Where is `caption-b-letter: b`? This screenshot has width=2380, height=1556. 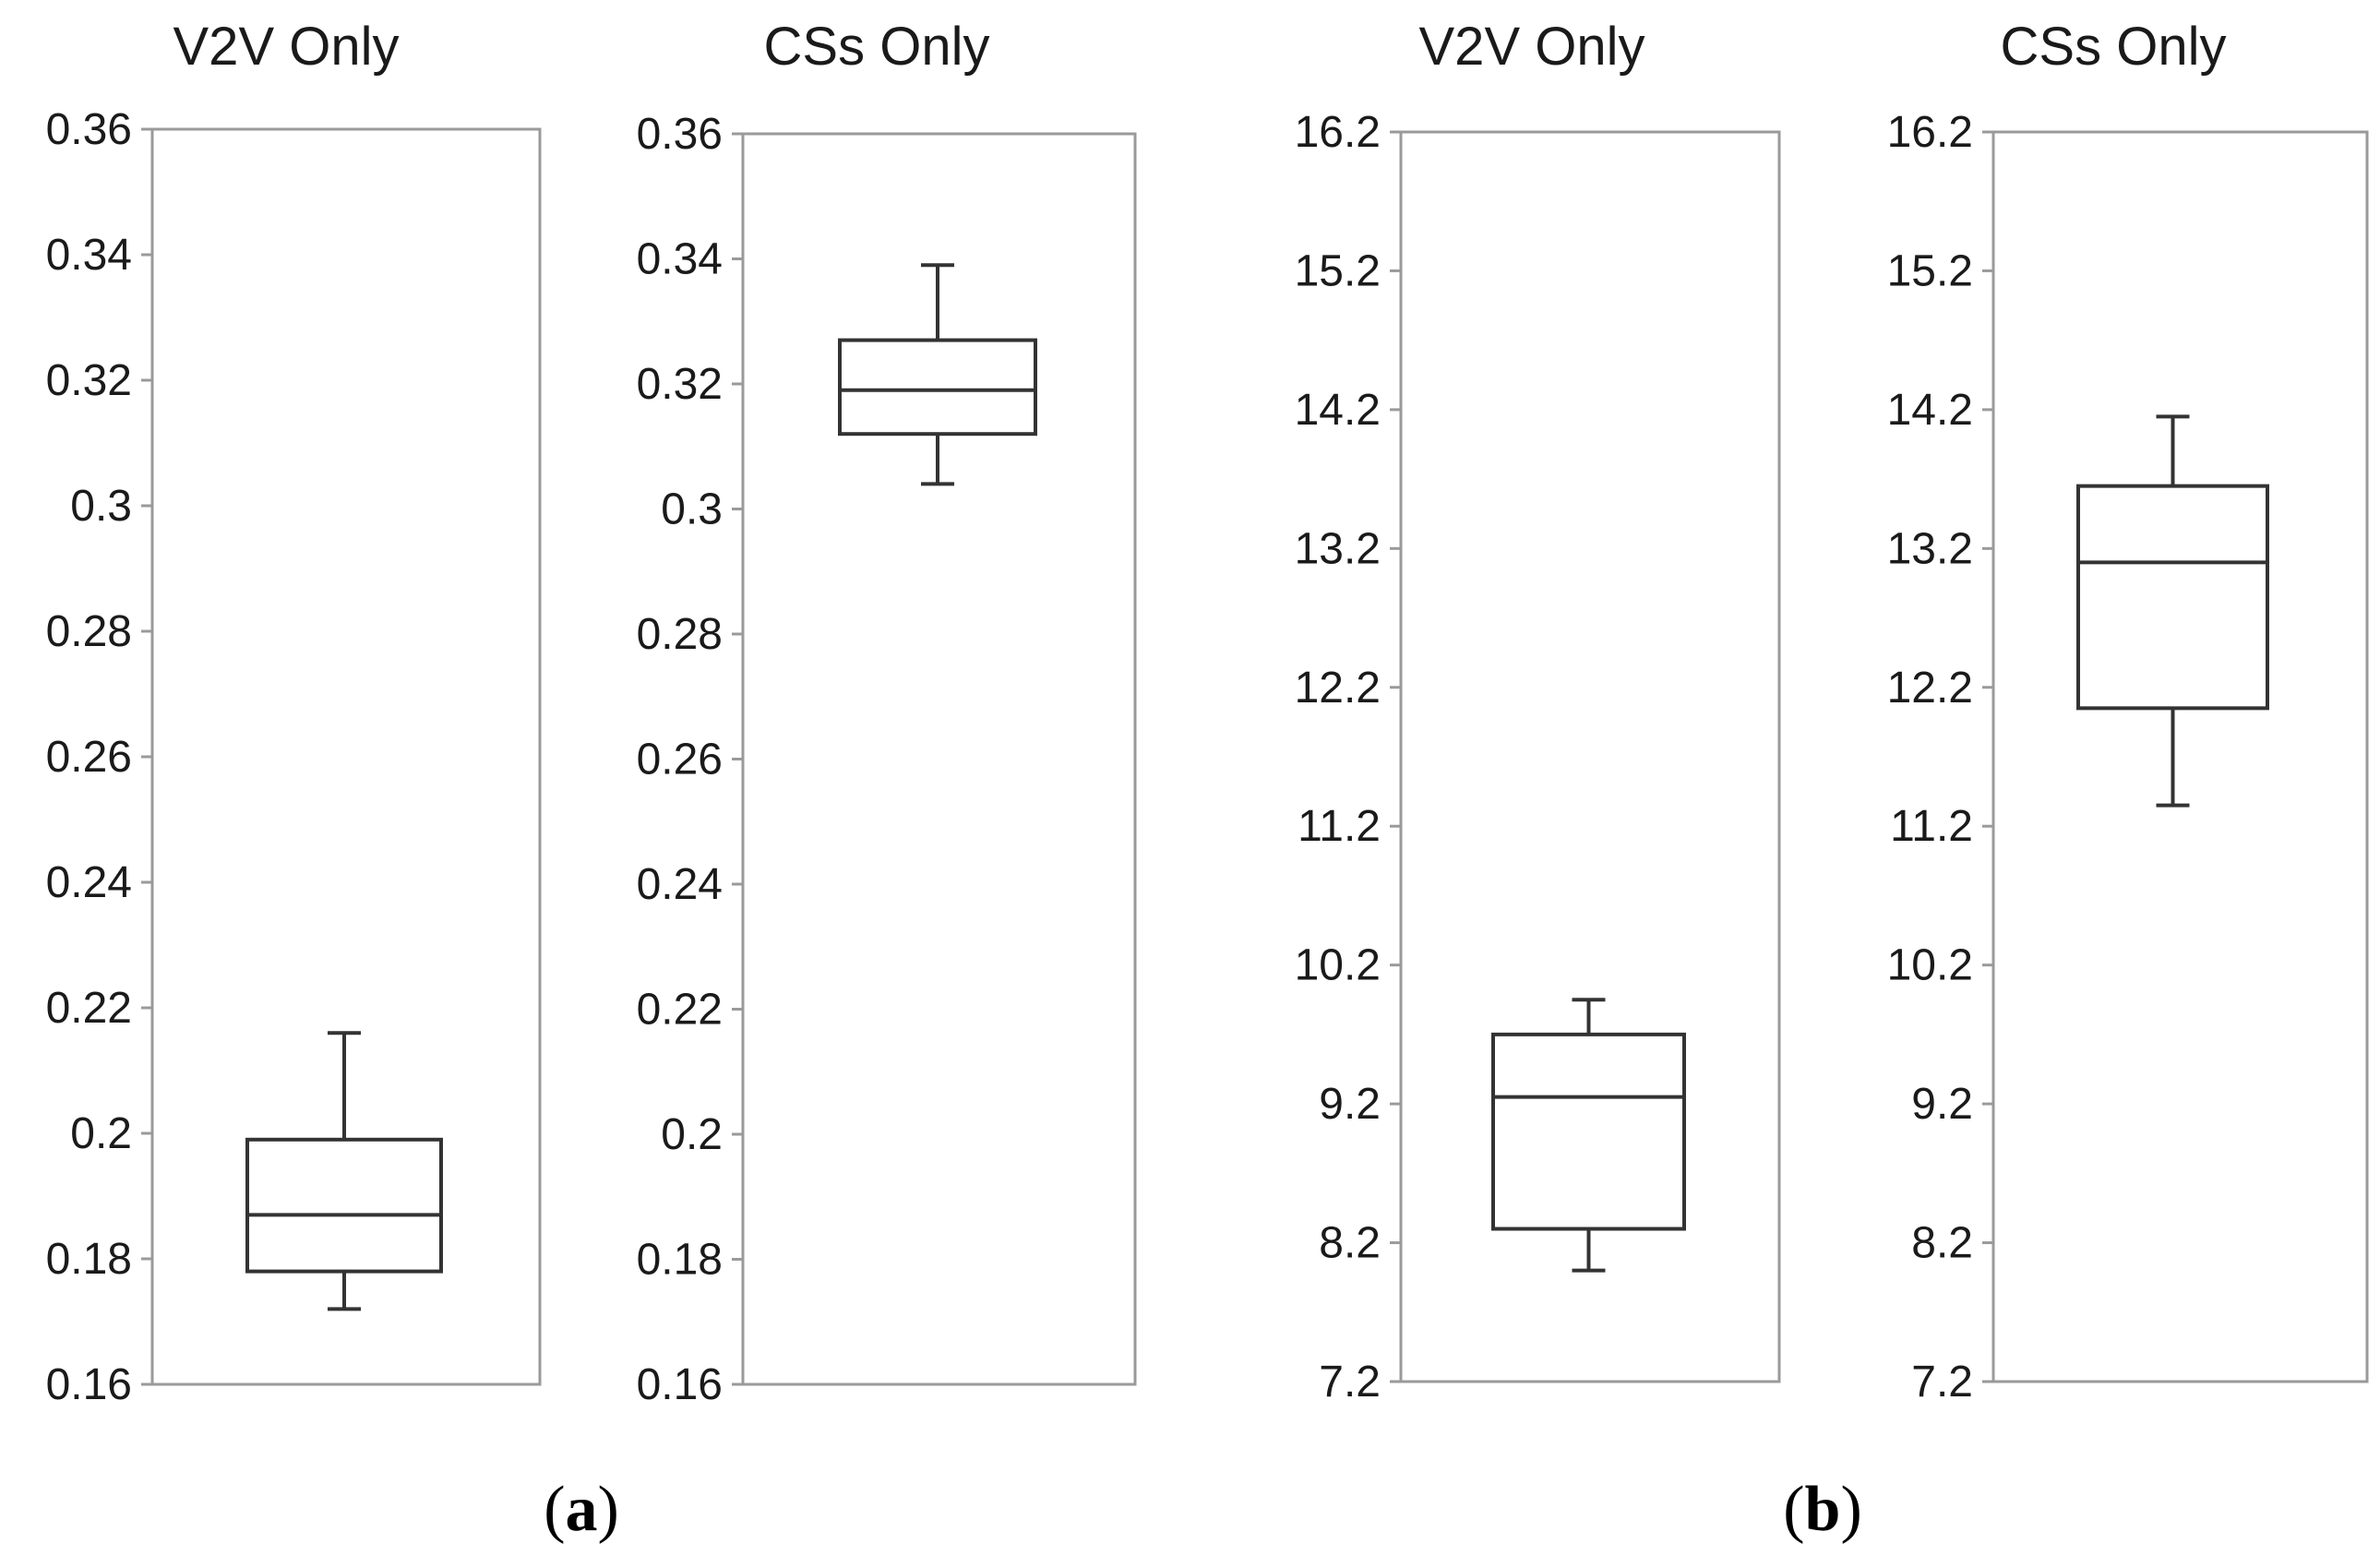
caption-b-letter: b is located at coordinates (1823, 1510).